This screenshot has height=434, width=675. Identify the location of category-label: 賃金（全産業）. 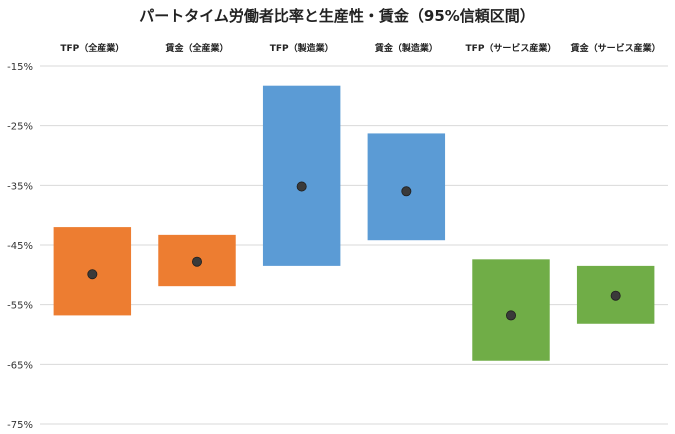
(196, 48).